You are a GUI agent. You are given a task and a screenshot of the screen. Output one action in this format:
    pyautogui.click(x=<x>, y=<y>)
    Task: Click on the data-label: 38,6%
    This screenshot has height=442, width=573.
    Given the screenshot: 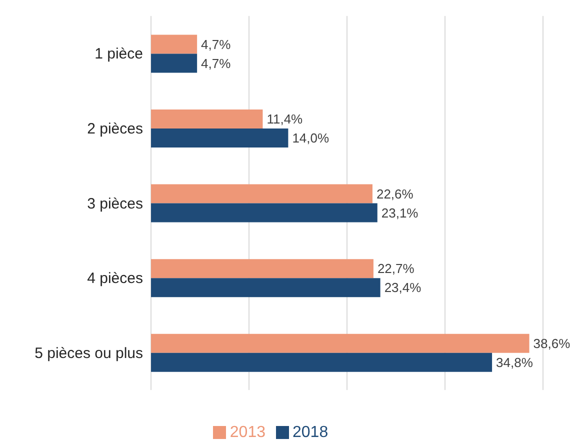 What is the action you would take?
    pyautogui.click(x=552, y=344)
    